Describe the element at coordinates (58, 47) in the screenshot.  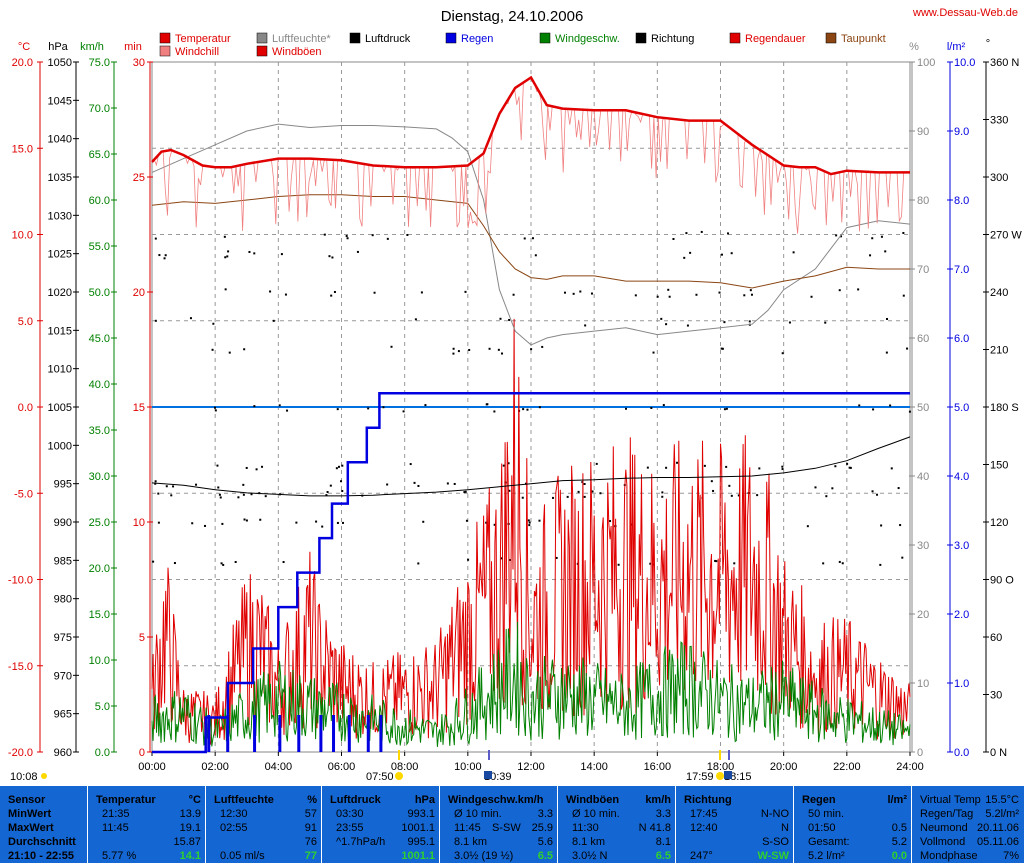
I see `unit-press: hPa` at that location.